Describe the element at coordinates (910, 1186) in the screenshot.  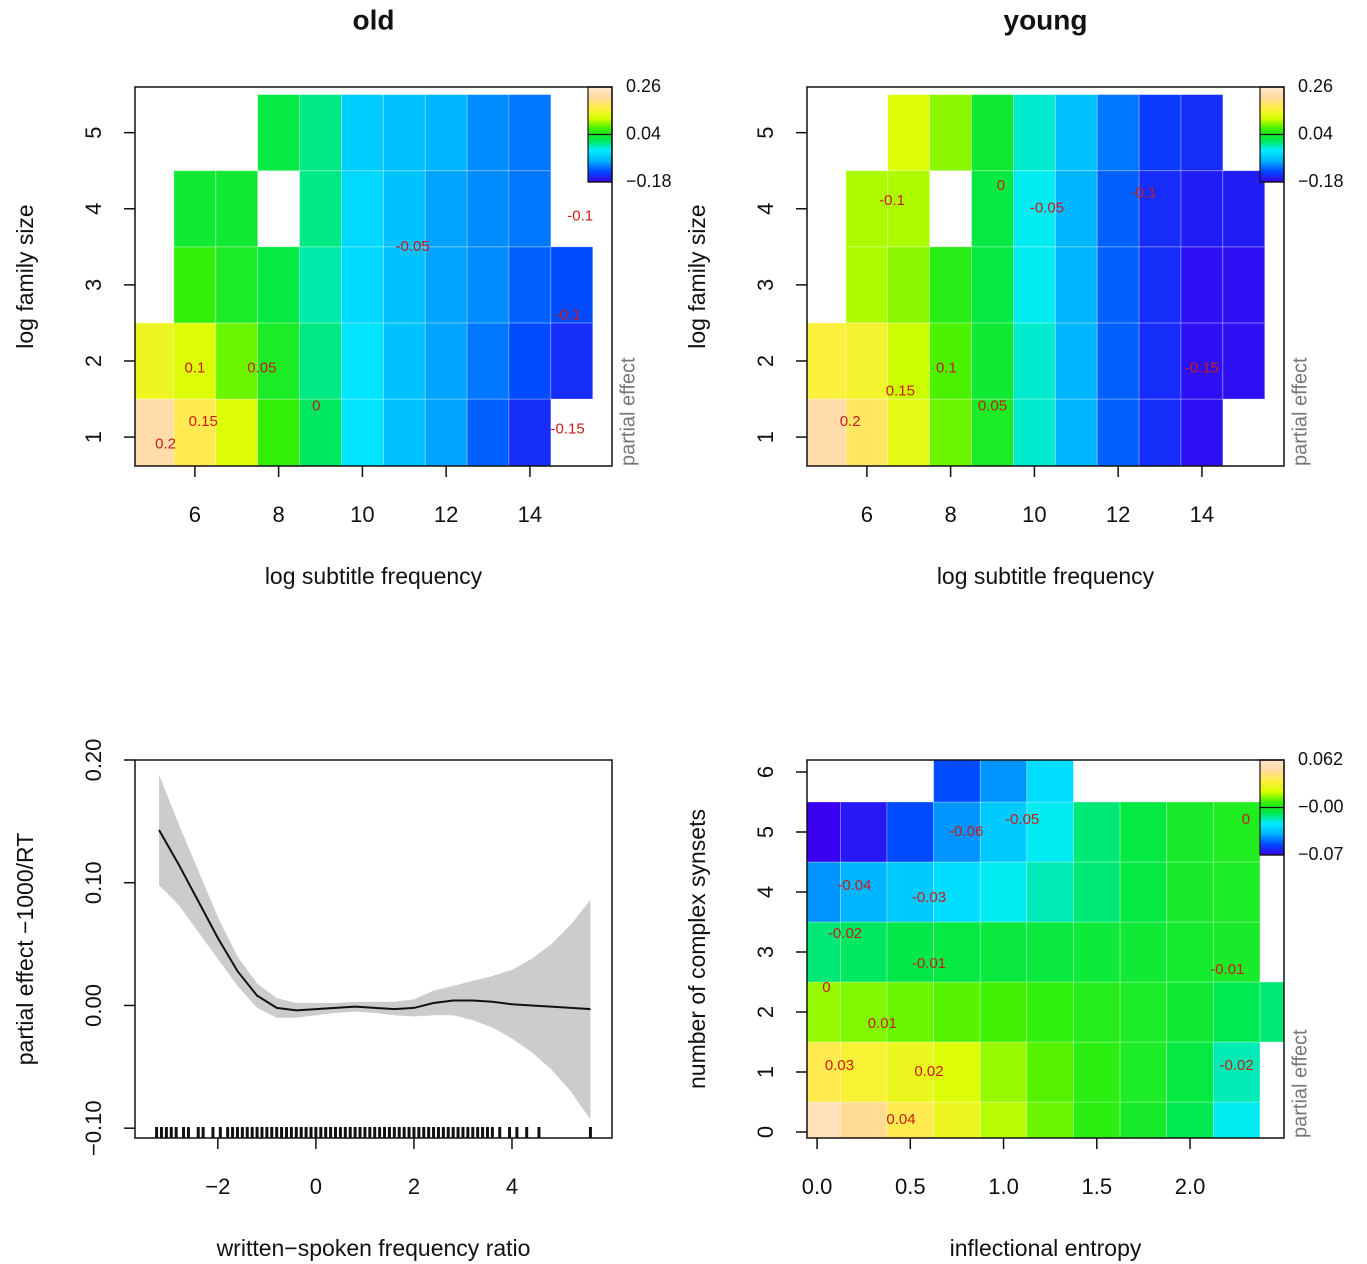
I see `x-tick-label: 0.5` at that location.